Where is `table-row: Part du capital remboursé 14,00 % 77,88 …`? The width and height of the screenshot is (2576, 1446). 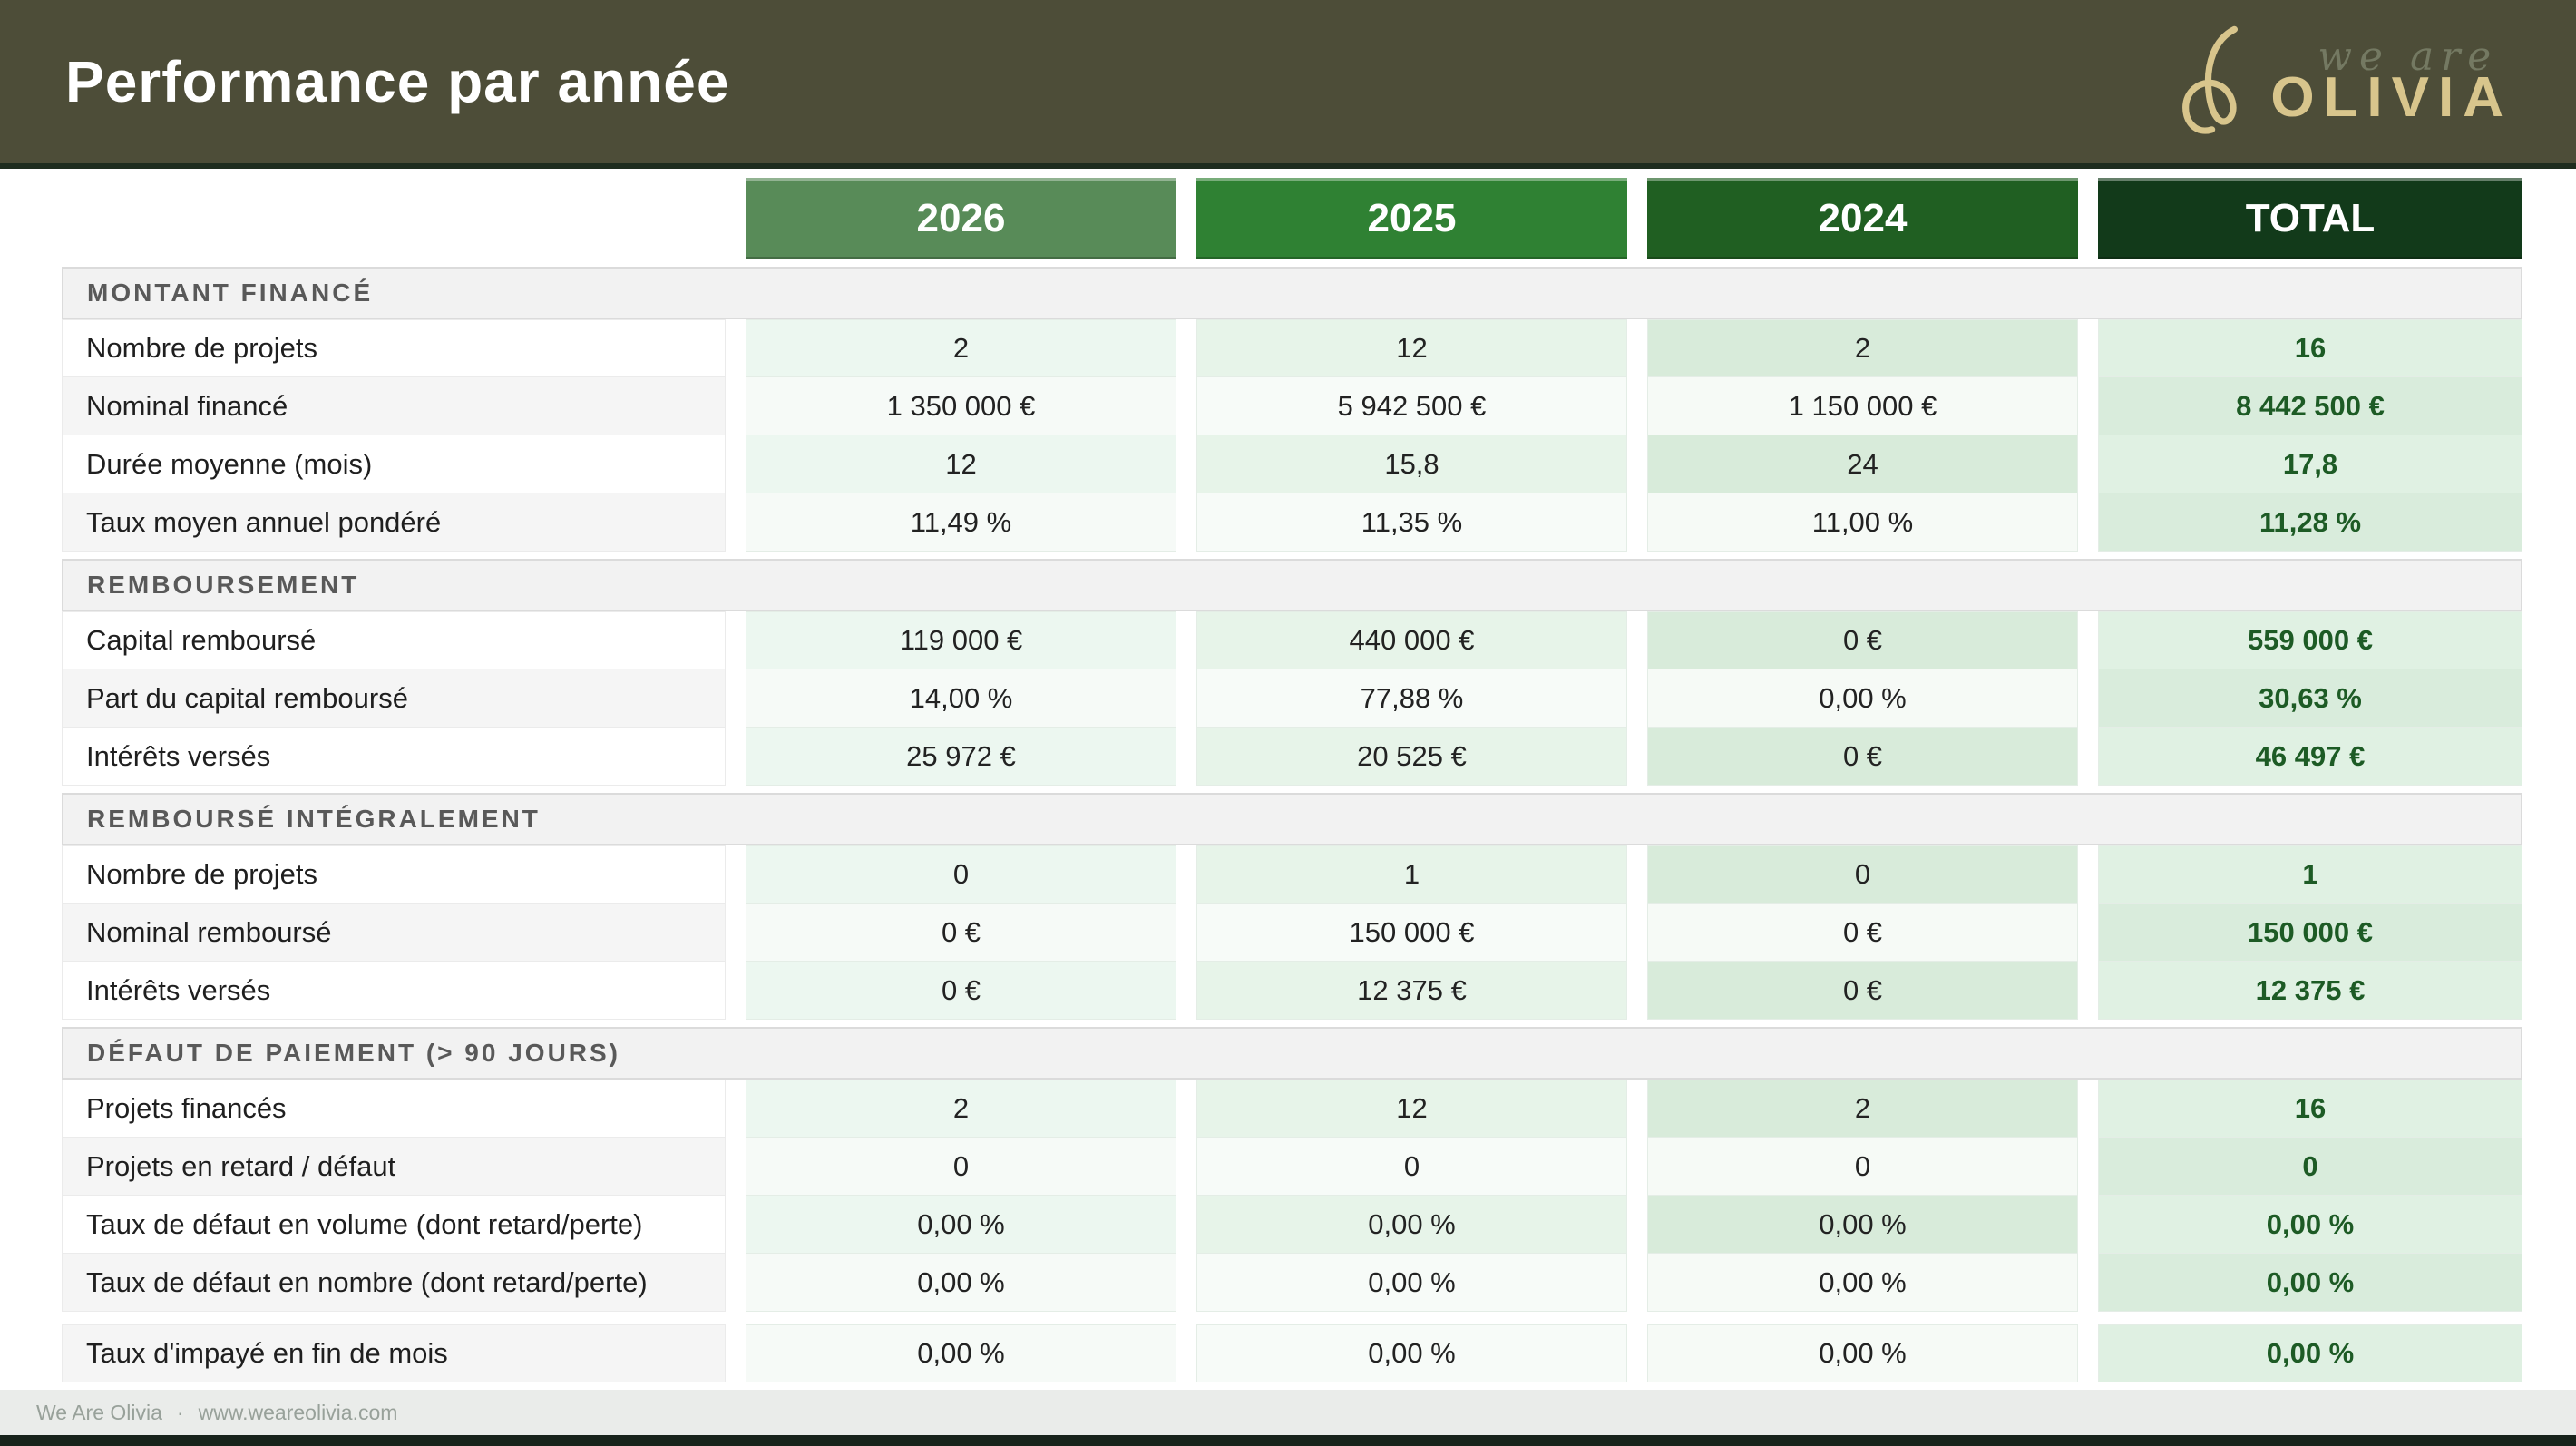 table-row: Part du capital remboursé 14,00 % 77,88 … is located at coordinates (1292, 699).